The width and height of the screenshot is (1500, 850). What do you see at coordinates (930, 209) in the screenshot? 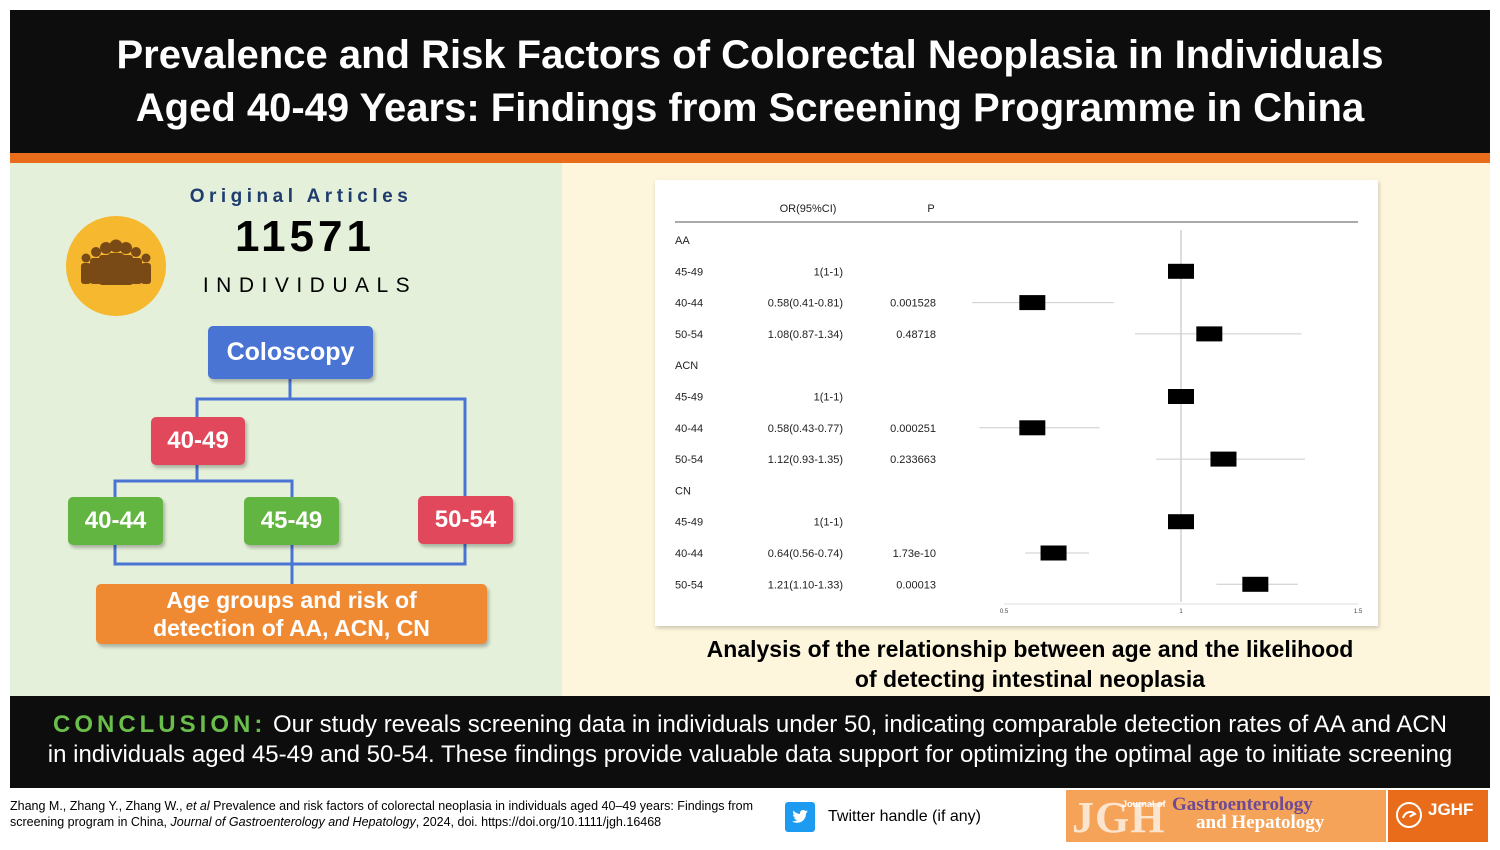
I see `column-header-p: P` at bounding box center [930, 209].